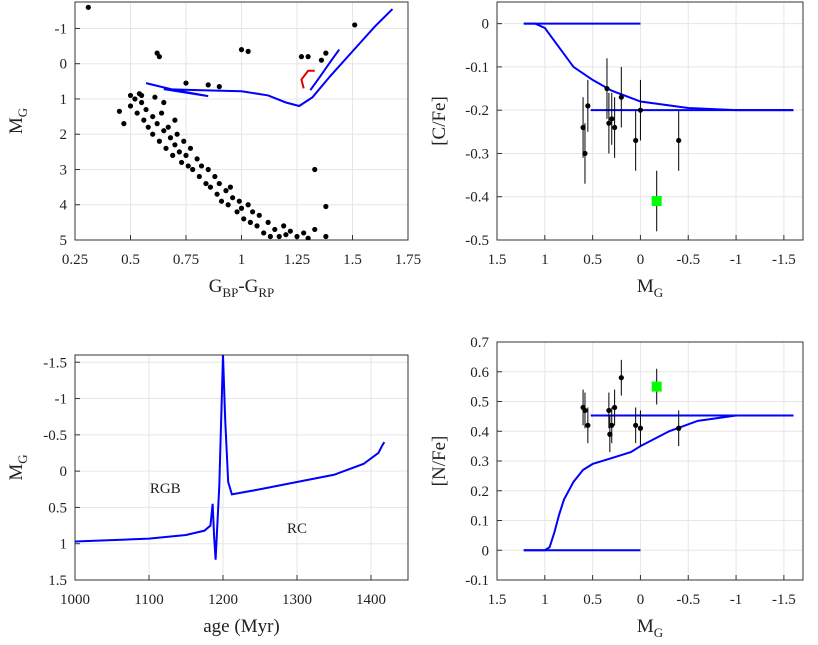 The height and width of the screenshot is (645, 818). Describe the element at coordinates (148, 600) in the screenshot. I see `x-tick-label: 1100` at that location.